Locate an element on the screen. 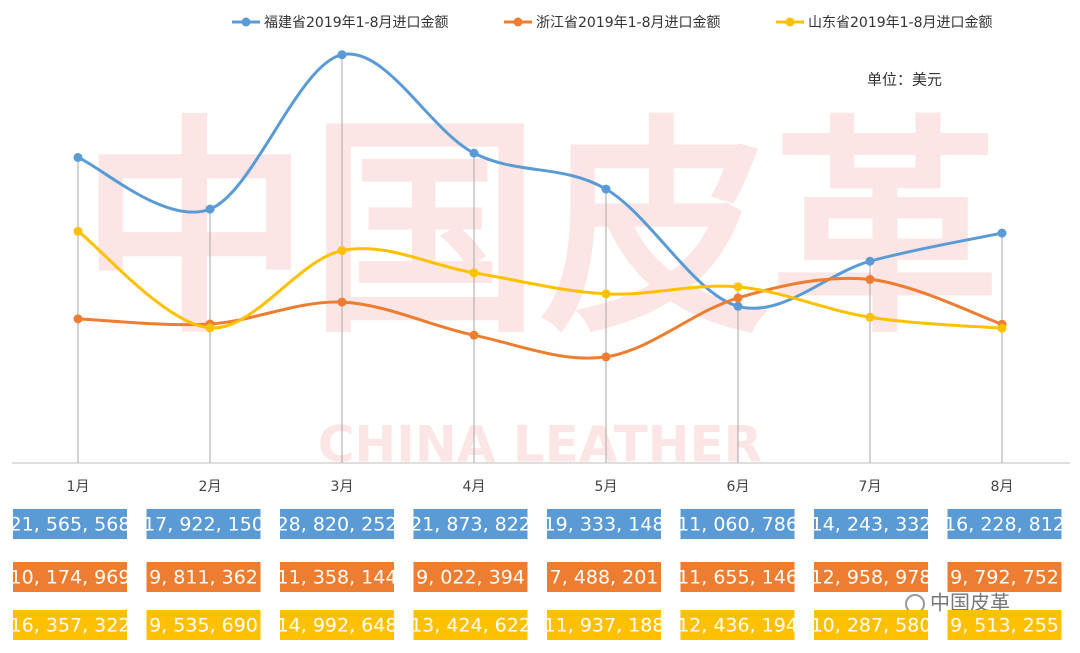  value-label: 9, 022, 394 is located at coordinates (470, 578).